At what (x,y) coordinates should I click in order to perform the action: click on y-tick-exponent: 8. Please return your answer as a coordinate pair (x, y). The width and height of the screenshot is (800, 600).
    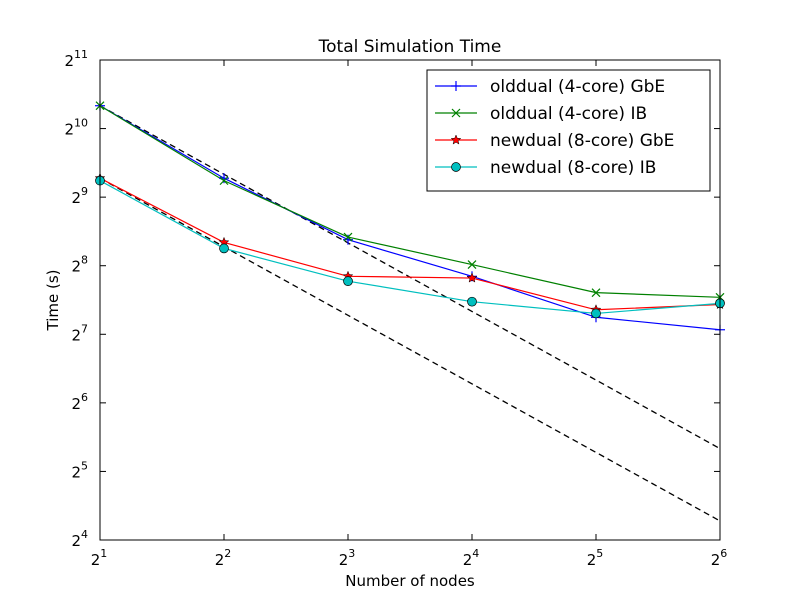
    Looking at the image, I should click on (84, 260).